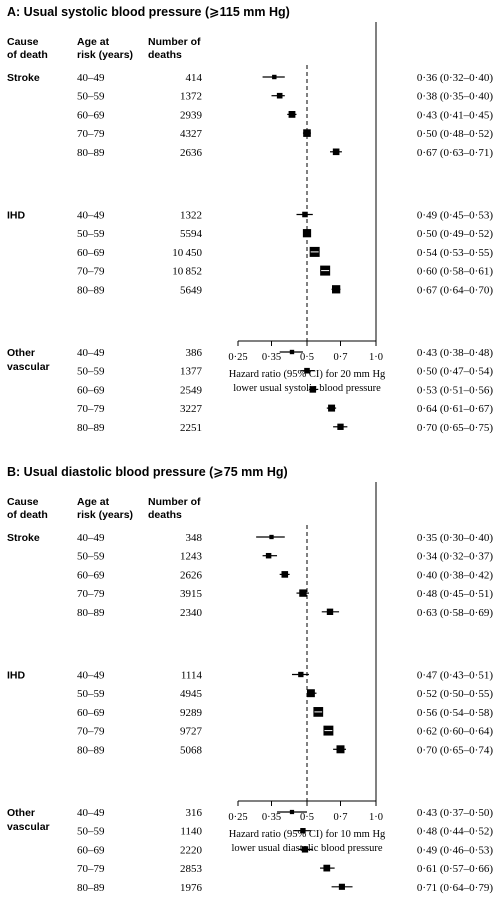 The image size is (498, 910). Describe the element at coordinates (285, 594) in the screenshot. I see `table-row: 70–79 3915 0·48 (0·45–0·51)` at that location.